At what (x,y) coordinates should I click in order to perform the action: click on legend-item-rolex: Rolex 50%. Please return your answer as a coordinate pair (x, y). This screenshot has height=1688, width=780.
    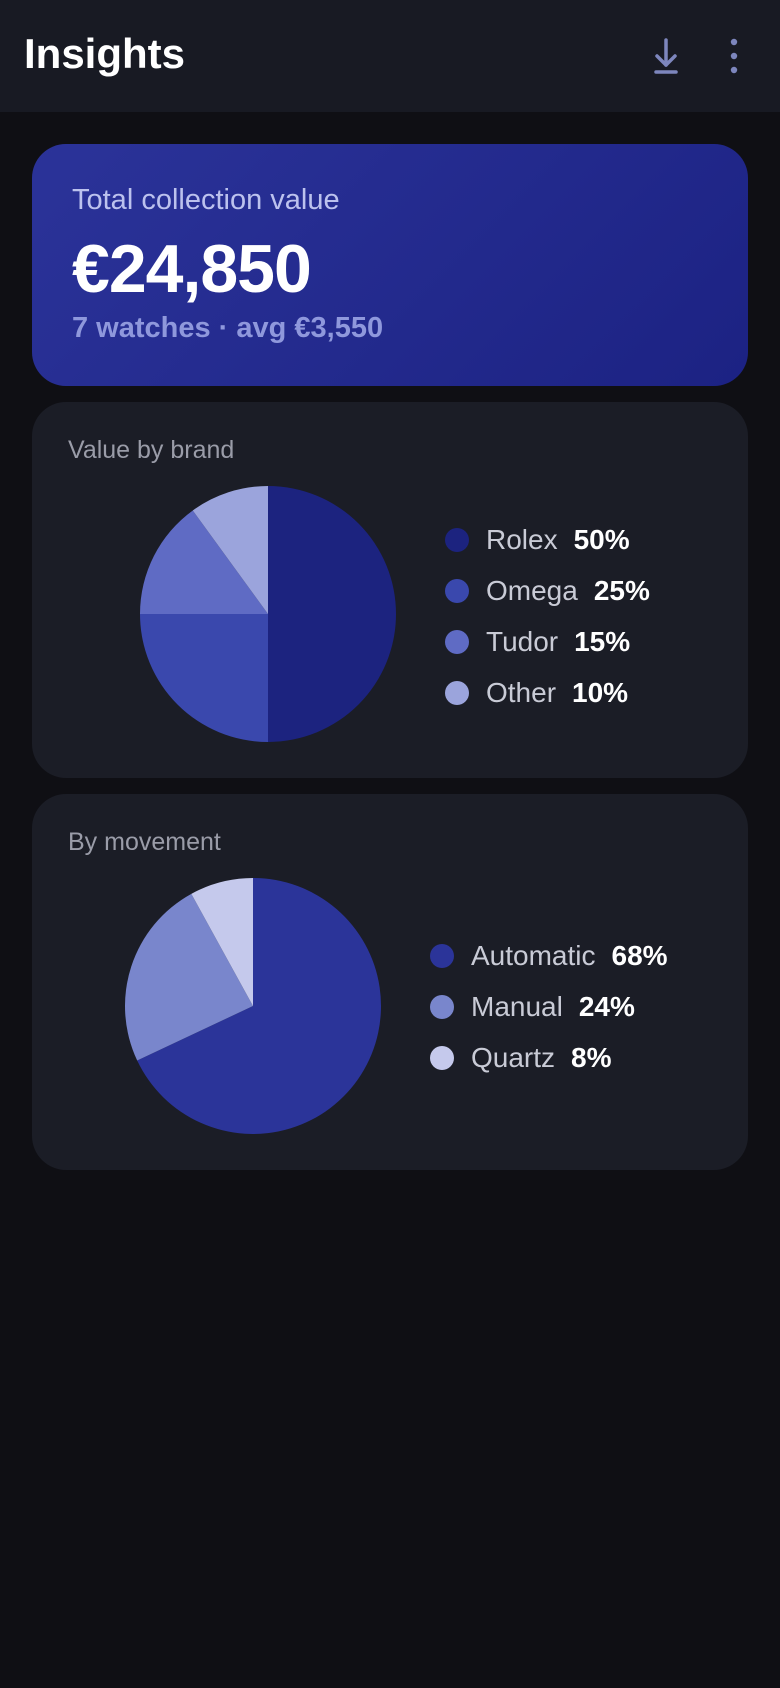
    Looking at the image, I should click on (547, 539).